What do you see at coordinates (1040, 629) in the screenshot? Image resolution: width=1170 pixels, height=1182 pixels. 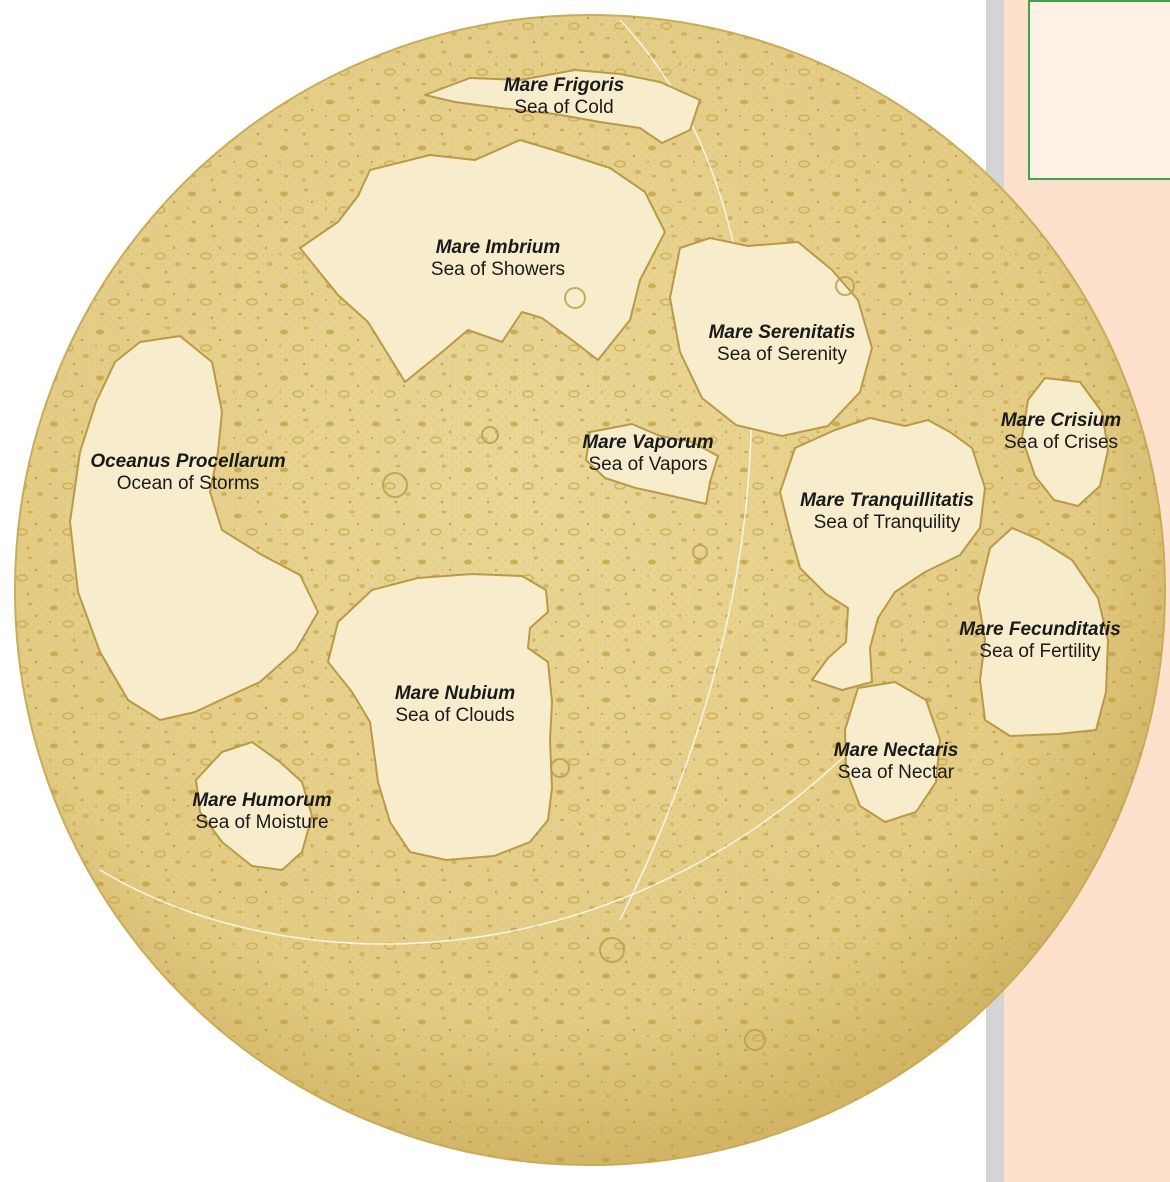 I see `label-latin: Mare Fecunditatis` at bounding box center [1040, 629].